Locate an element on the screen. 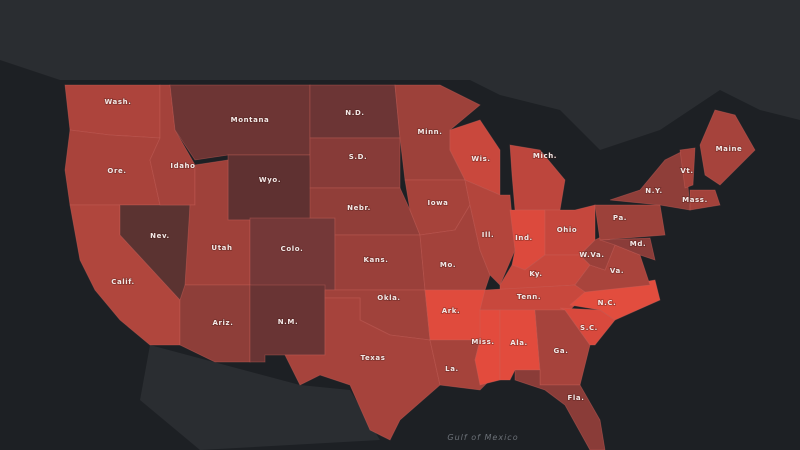  state-label: Pa. is located at coordinates (620, 218).